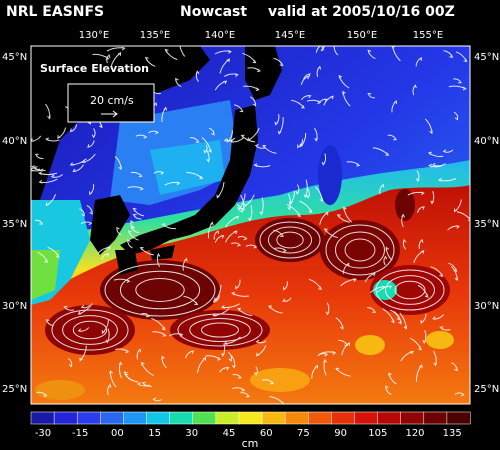 Image resolution: width=500 pixels, height=450 pixels. What do you see at coordinates (290, 35) in the screenshot?
I see `lon-label-145: 145°E` at bounding box center [290, 35].